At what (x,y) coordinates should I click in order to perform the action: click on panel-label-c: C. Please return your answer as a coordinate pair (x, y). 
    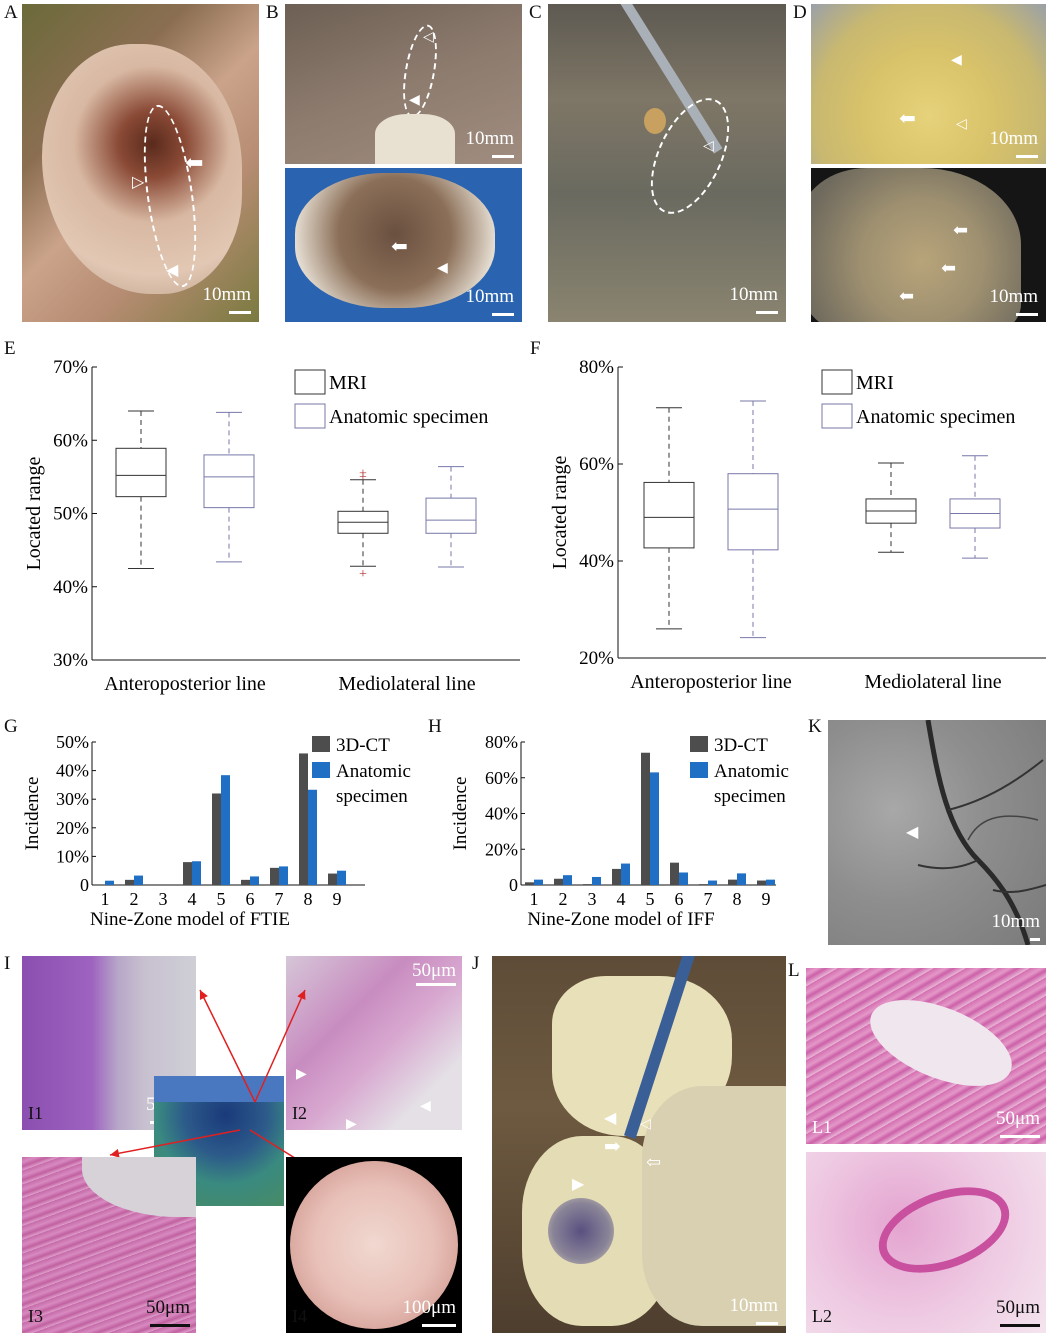
    Looking at the image, I should click on (535, 12).